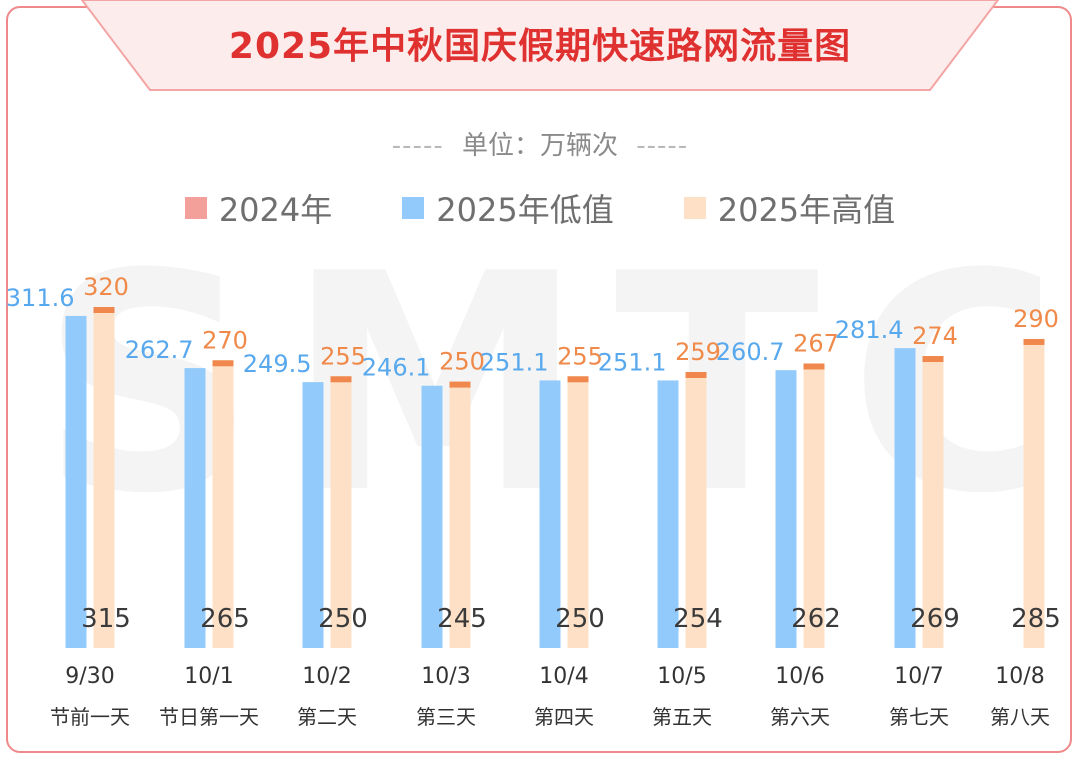 The image size is (1080, 761). I want to click on legend-label-2025-low: 2025年低值, so click(525, 210).